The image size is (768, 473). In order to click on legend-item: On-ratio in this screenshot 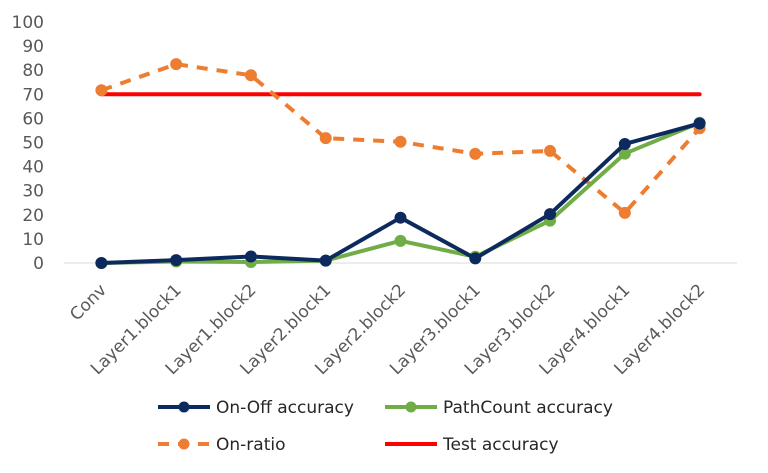, I will do `click(222, 445)`.